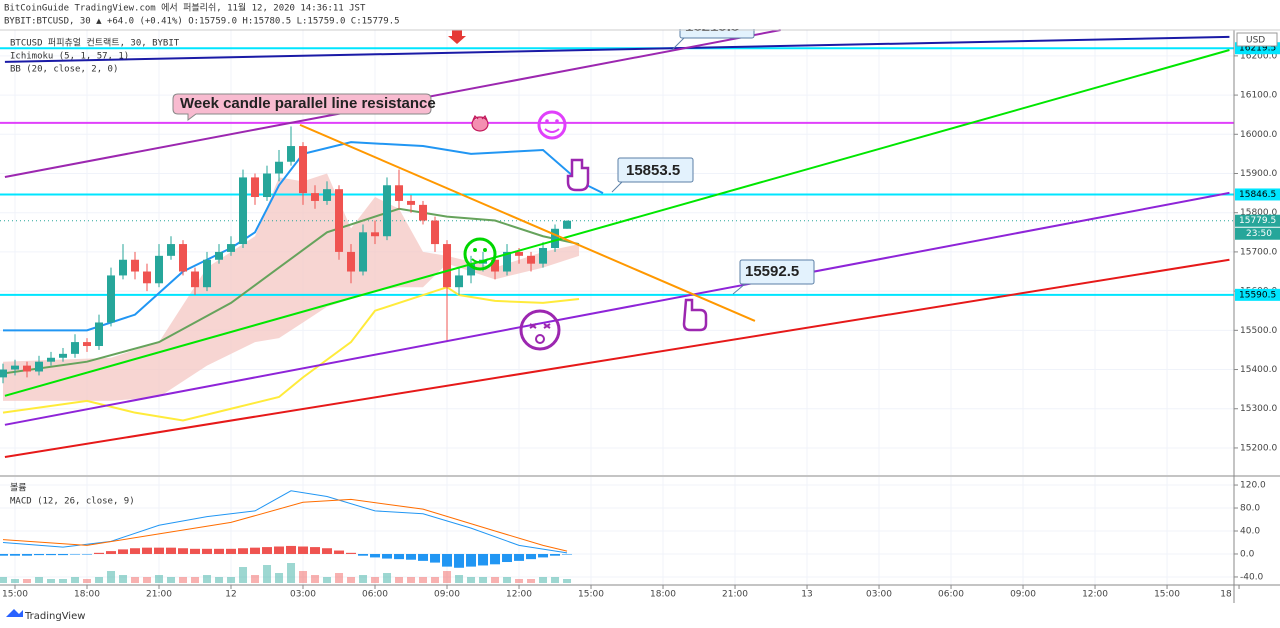  I want to click on x-tick-label: 12:00, so click(1095, 595).